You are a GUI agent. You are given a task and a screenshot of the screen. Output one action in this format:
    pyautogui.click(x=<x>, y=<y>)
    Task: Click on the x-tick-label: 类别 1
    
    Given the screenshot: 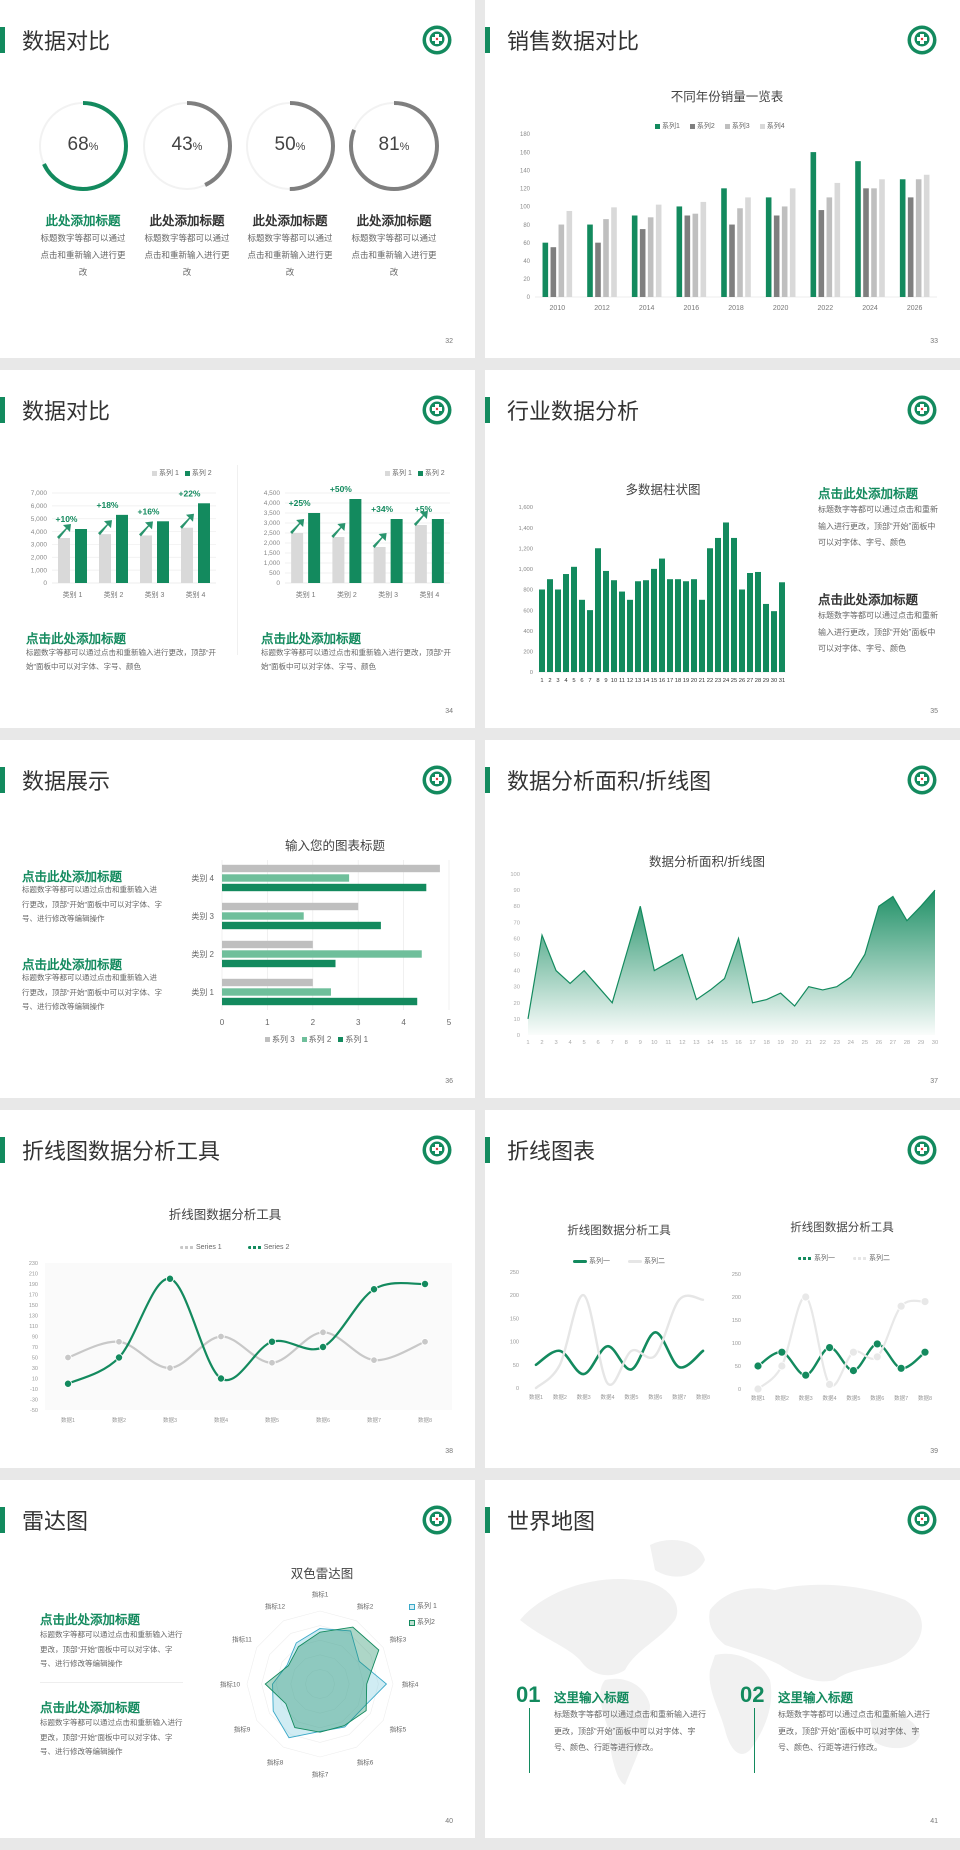 What is the action you would take?
    pyautogui.click(x=306, y=594)
    